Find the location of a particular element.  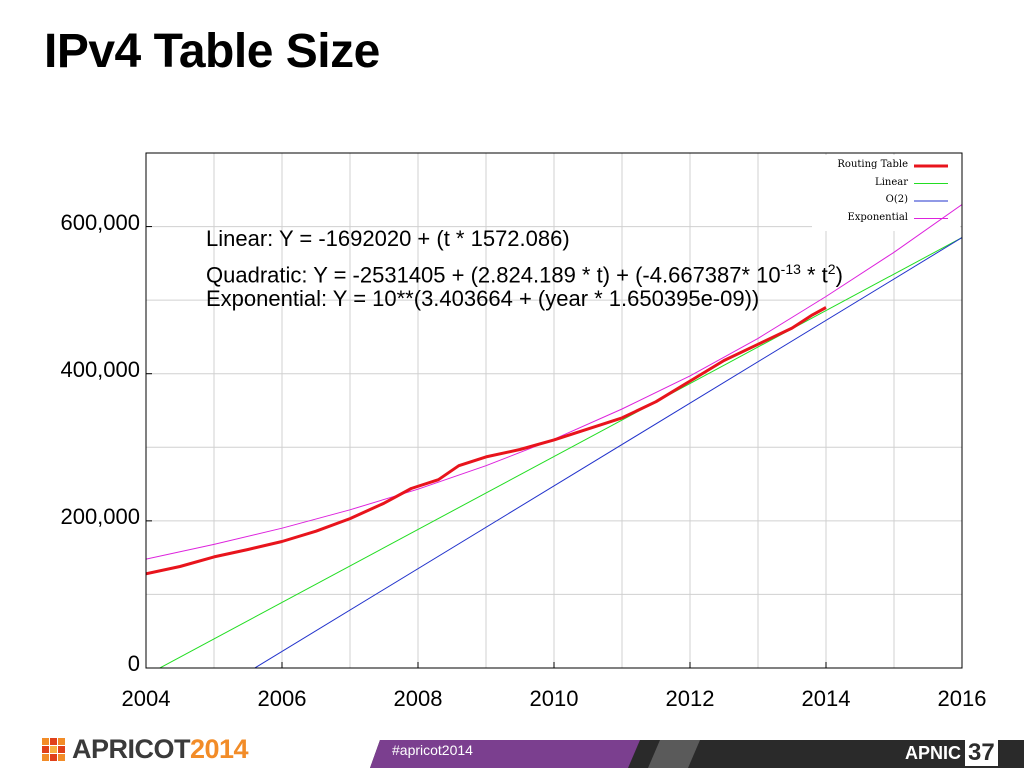

x-tick-label: 2016 is located at coordinates (962, 698).